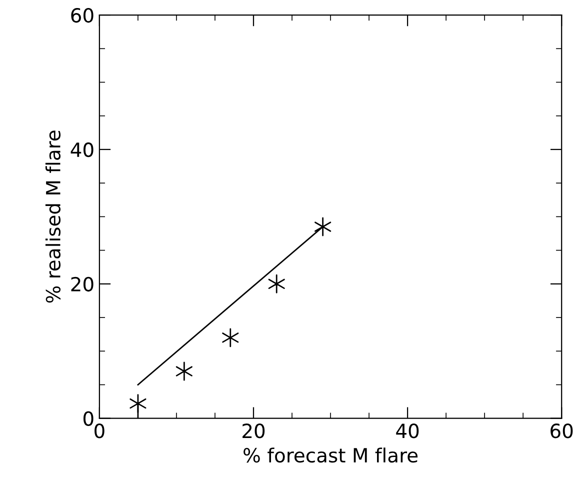  What do you see at coordinates (407, 431) in the screenshot?
I see `x-tick-label: 40` at bounding box center [407, 431].